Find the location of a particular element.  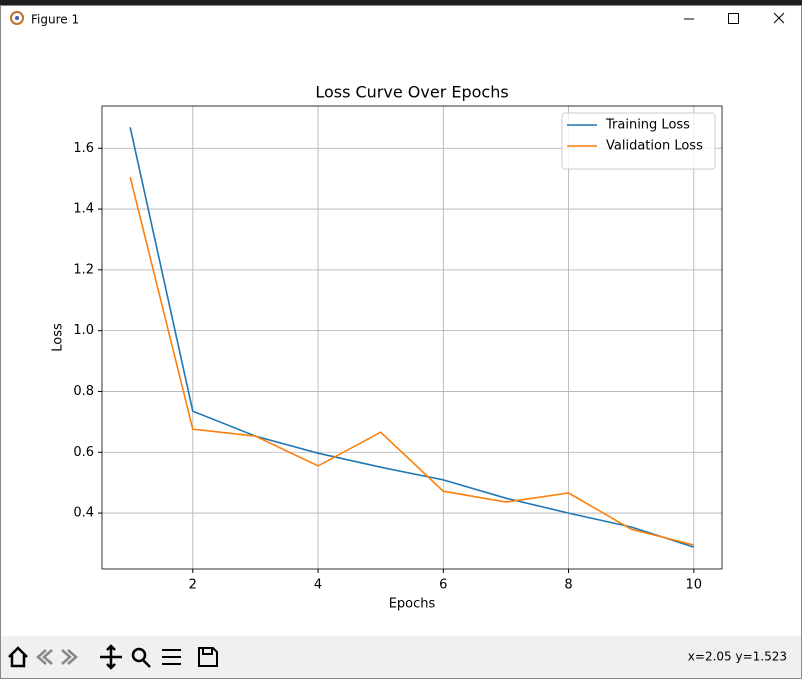

y-tick-label: 0.8 is located at coordinates (83, 391).